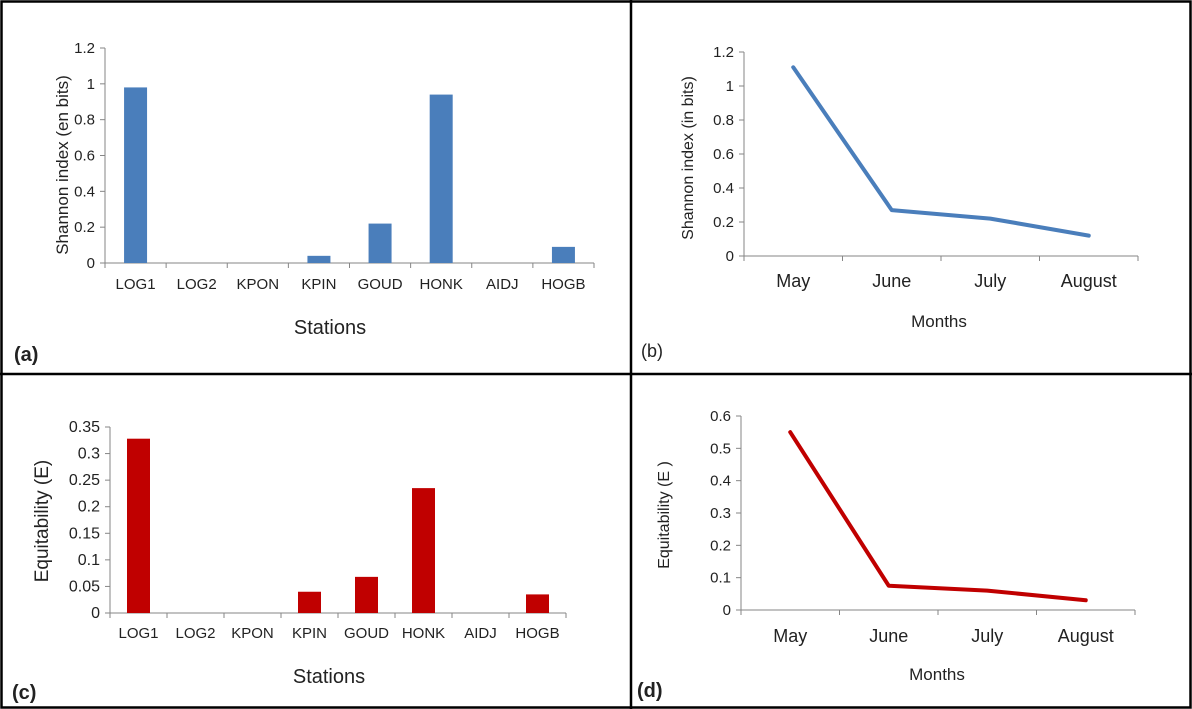 This screenshot has width=1192, height=709. I want to click on panel-d-label: (d), so click(650, 691).